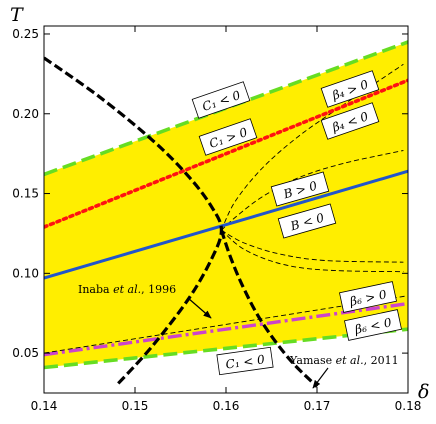 This screenshot has width=436, height=424. What do you see at coordinates (127, 289) in the screenshot?
I see `svg-text: Inaba et al., 1996` at bounding box center [127, 289].